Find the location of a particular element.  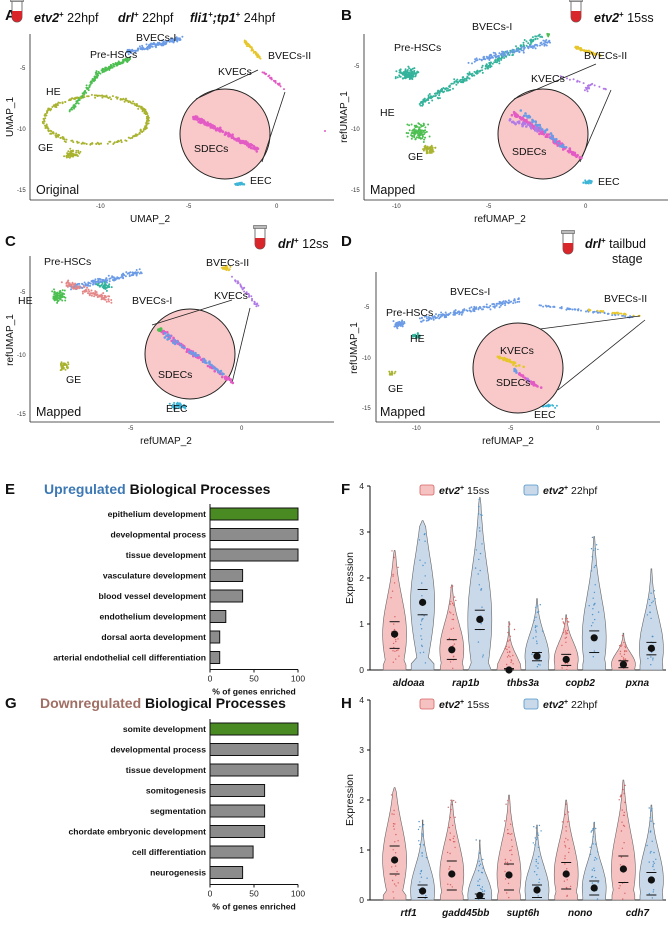

gene-label: gadd45bb is located at coordinates (465, 913).